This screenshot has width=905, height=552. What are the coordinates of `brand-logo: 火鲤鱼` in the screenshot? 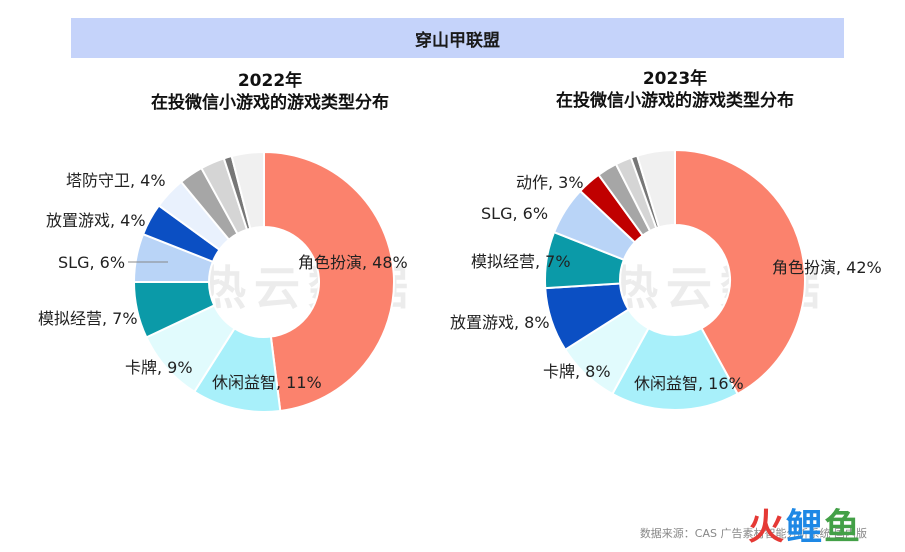 It's located at (805, 524).